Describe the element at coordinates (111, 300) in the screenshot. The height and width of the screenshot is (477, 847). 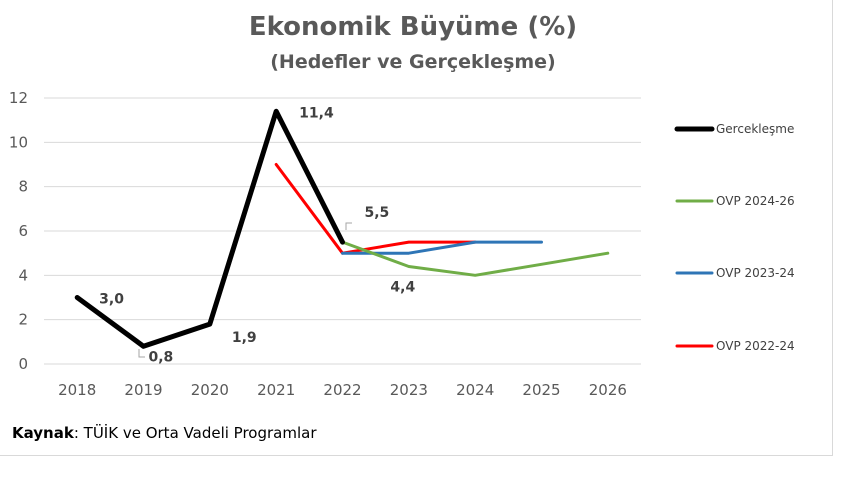
I see `data-label: 3,0` at that location.